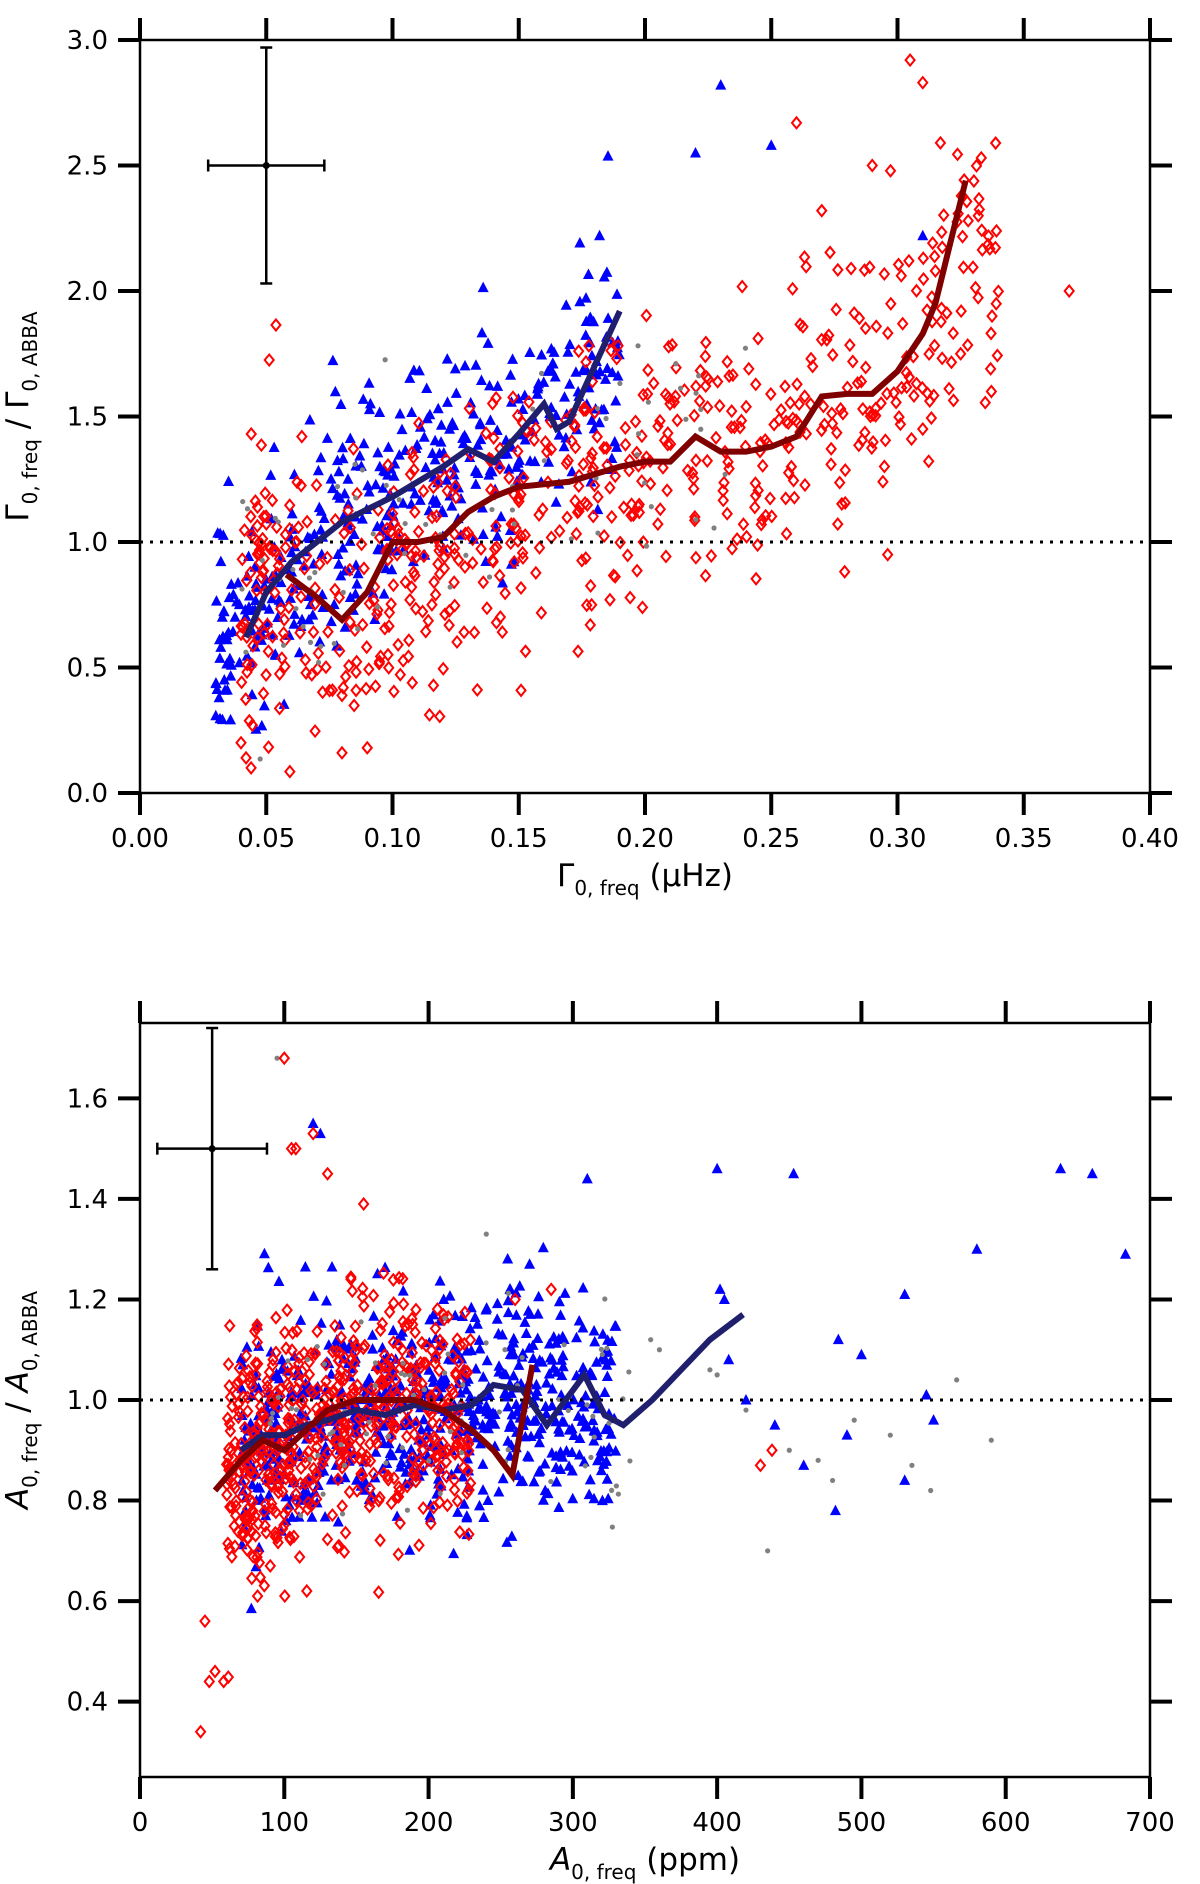 This screenshot has width=1200, height=1884. I want to click on x-tick-label: 0.10, so click(393, 839).